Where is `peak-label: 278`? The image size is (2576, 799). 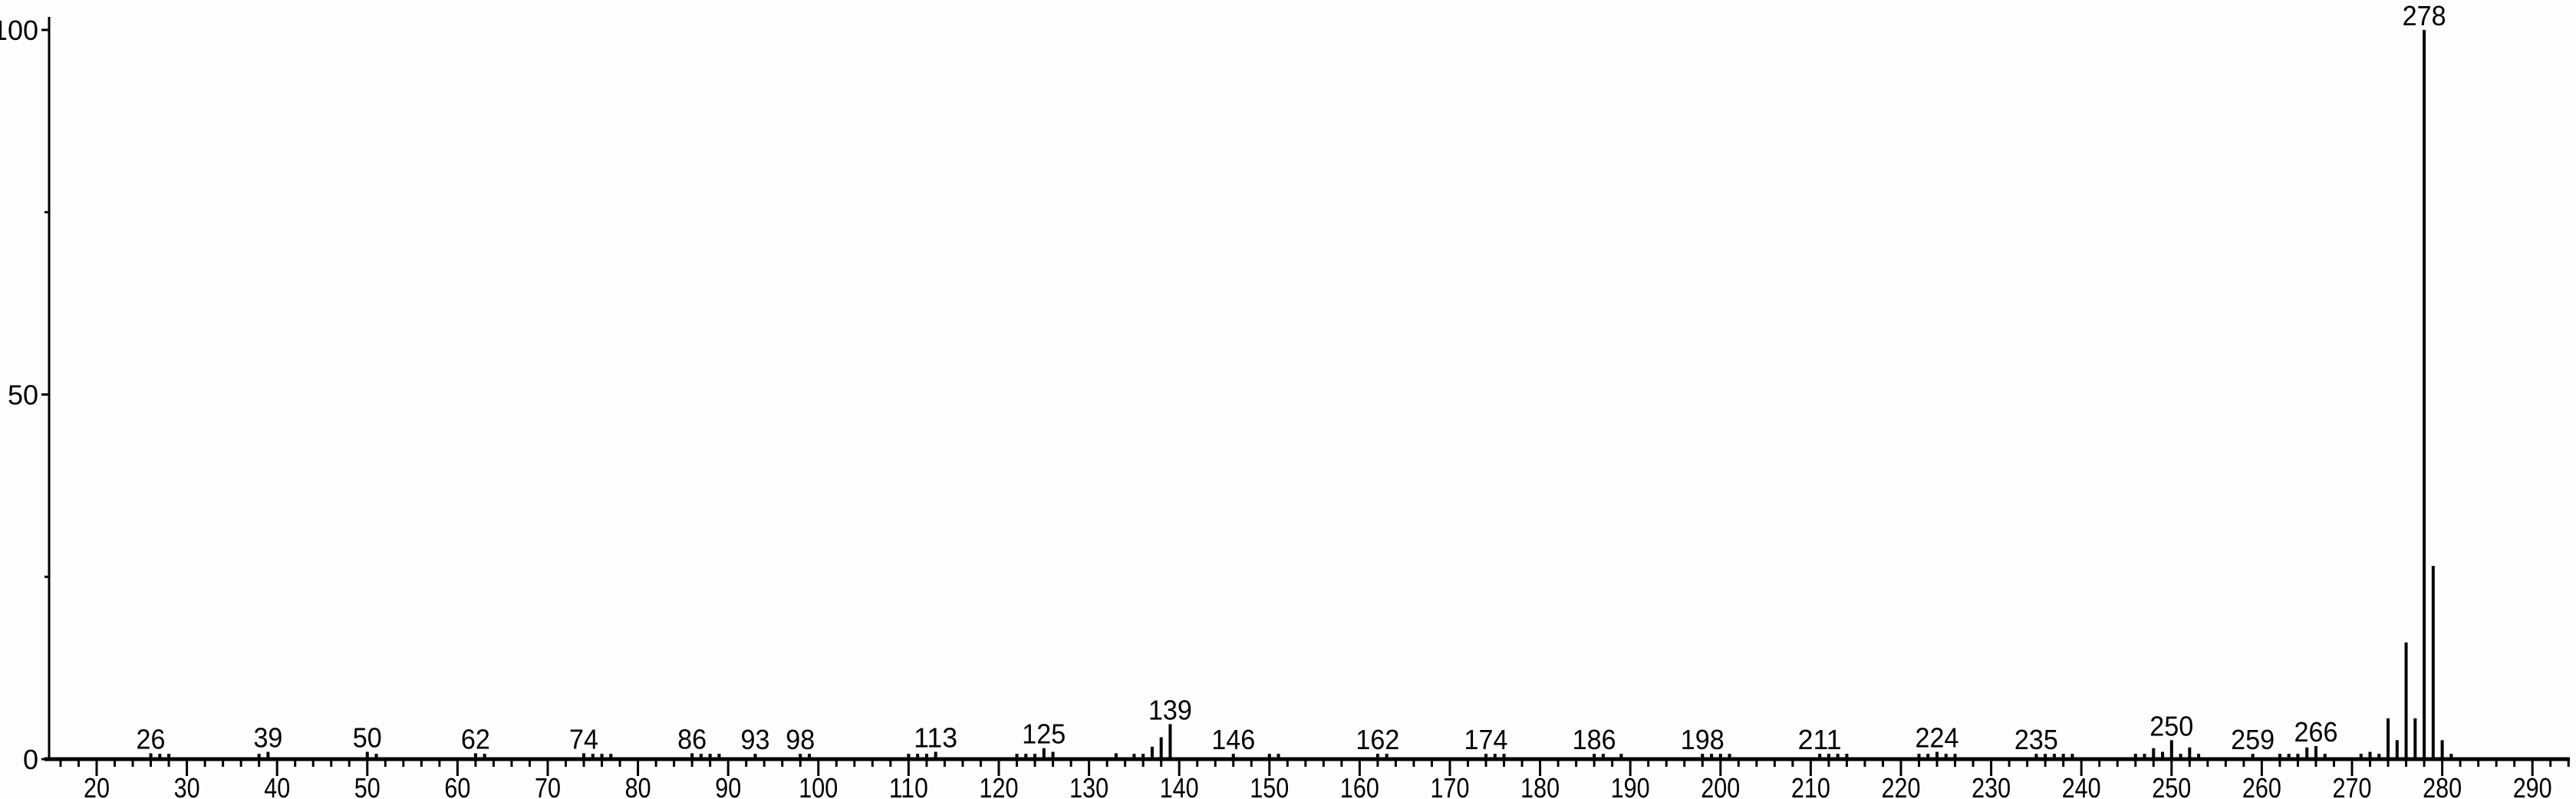
peak-label: 278 is located at coordinates (2424, 15).